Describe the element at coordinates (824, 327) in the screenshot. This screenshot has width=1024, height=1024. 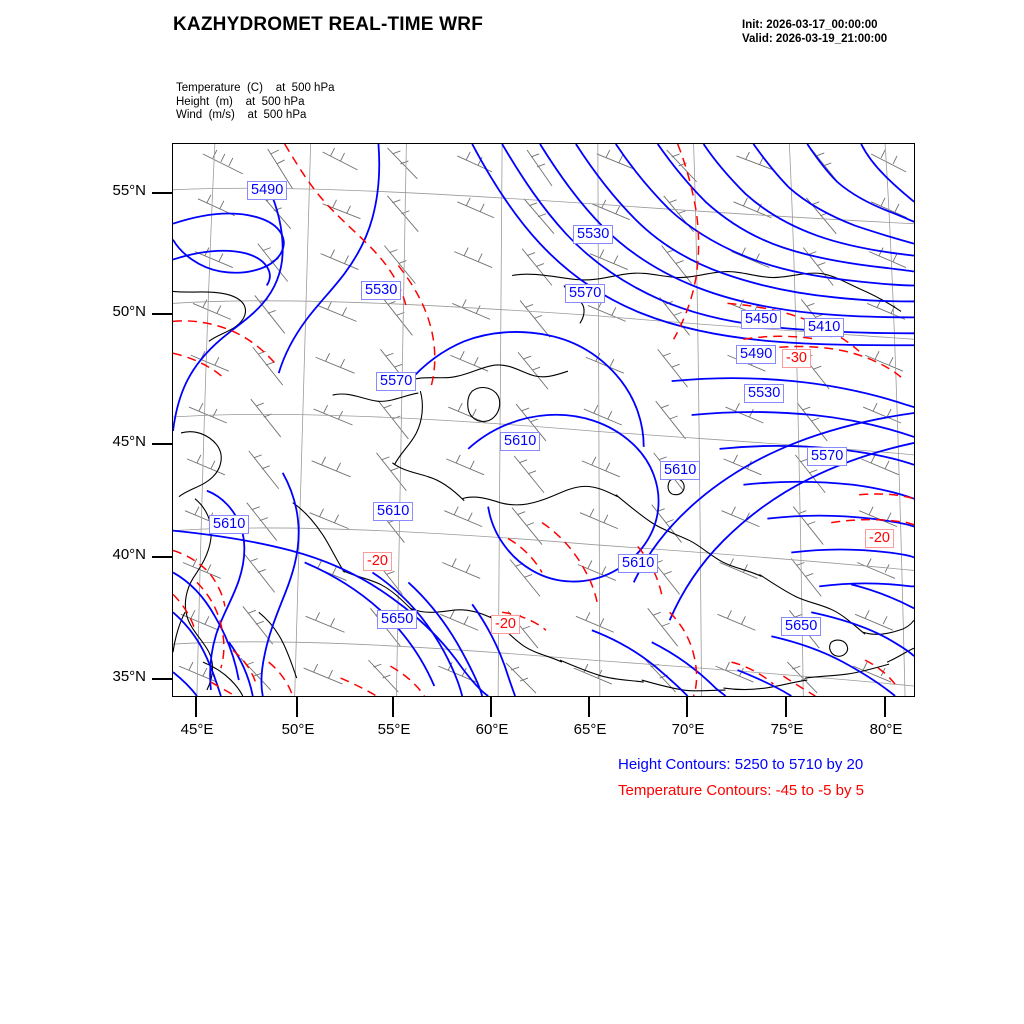
I see `height-contour-label: 5410` at that location.